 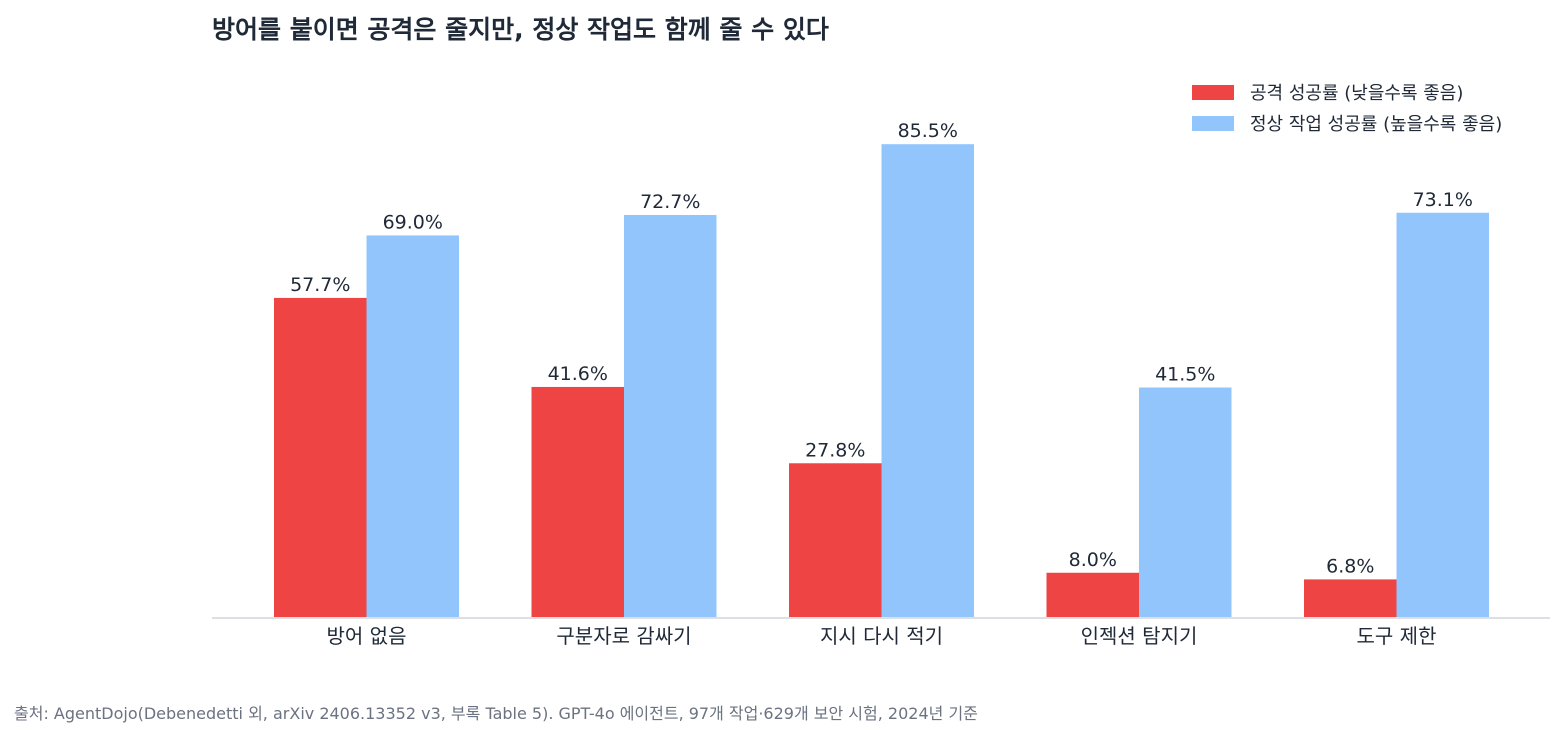 I want to click on value-label-task-1: 72.7%, so click(x=670, y=202).